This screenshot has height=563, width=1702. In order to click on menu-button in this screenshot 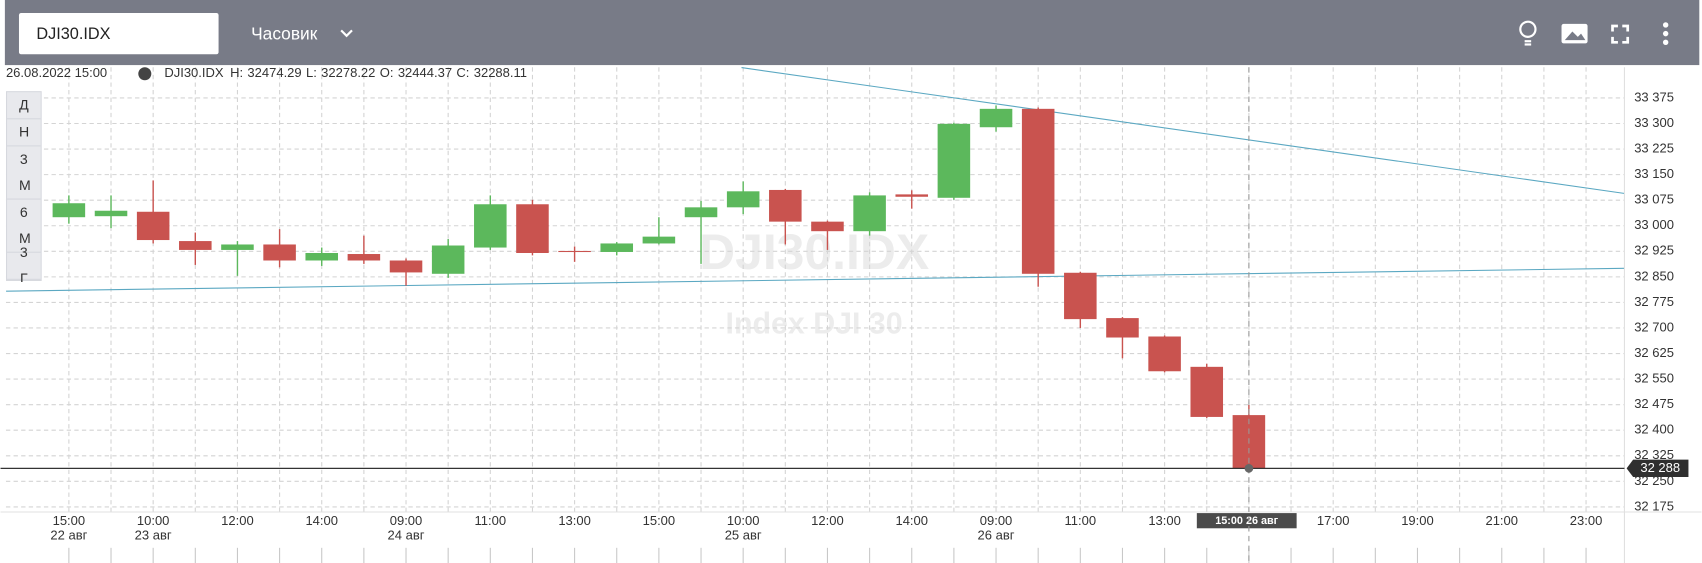, I will do `click(1665, 34)`.